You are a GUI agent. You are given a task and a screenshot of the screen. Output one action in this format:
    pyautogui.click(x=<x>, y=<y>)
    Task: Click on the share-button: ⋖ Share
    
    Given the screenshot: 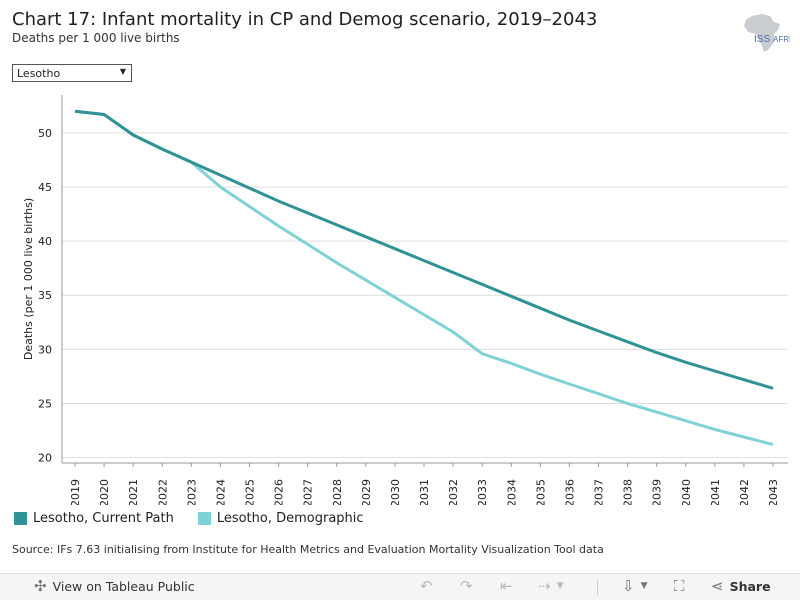 What is the action you would take?
    pyautogui.click(x=741, y=586)
    